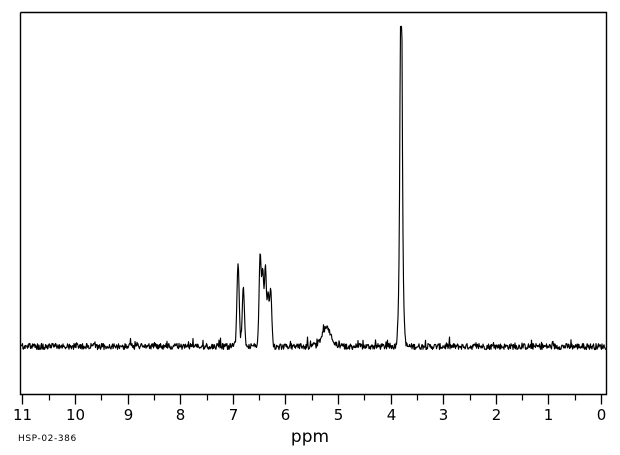  I want to click on axis-tick-label: 1, so click(549, 415).